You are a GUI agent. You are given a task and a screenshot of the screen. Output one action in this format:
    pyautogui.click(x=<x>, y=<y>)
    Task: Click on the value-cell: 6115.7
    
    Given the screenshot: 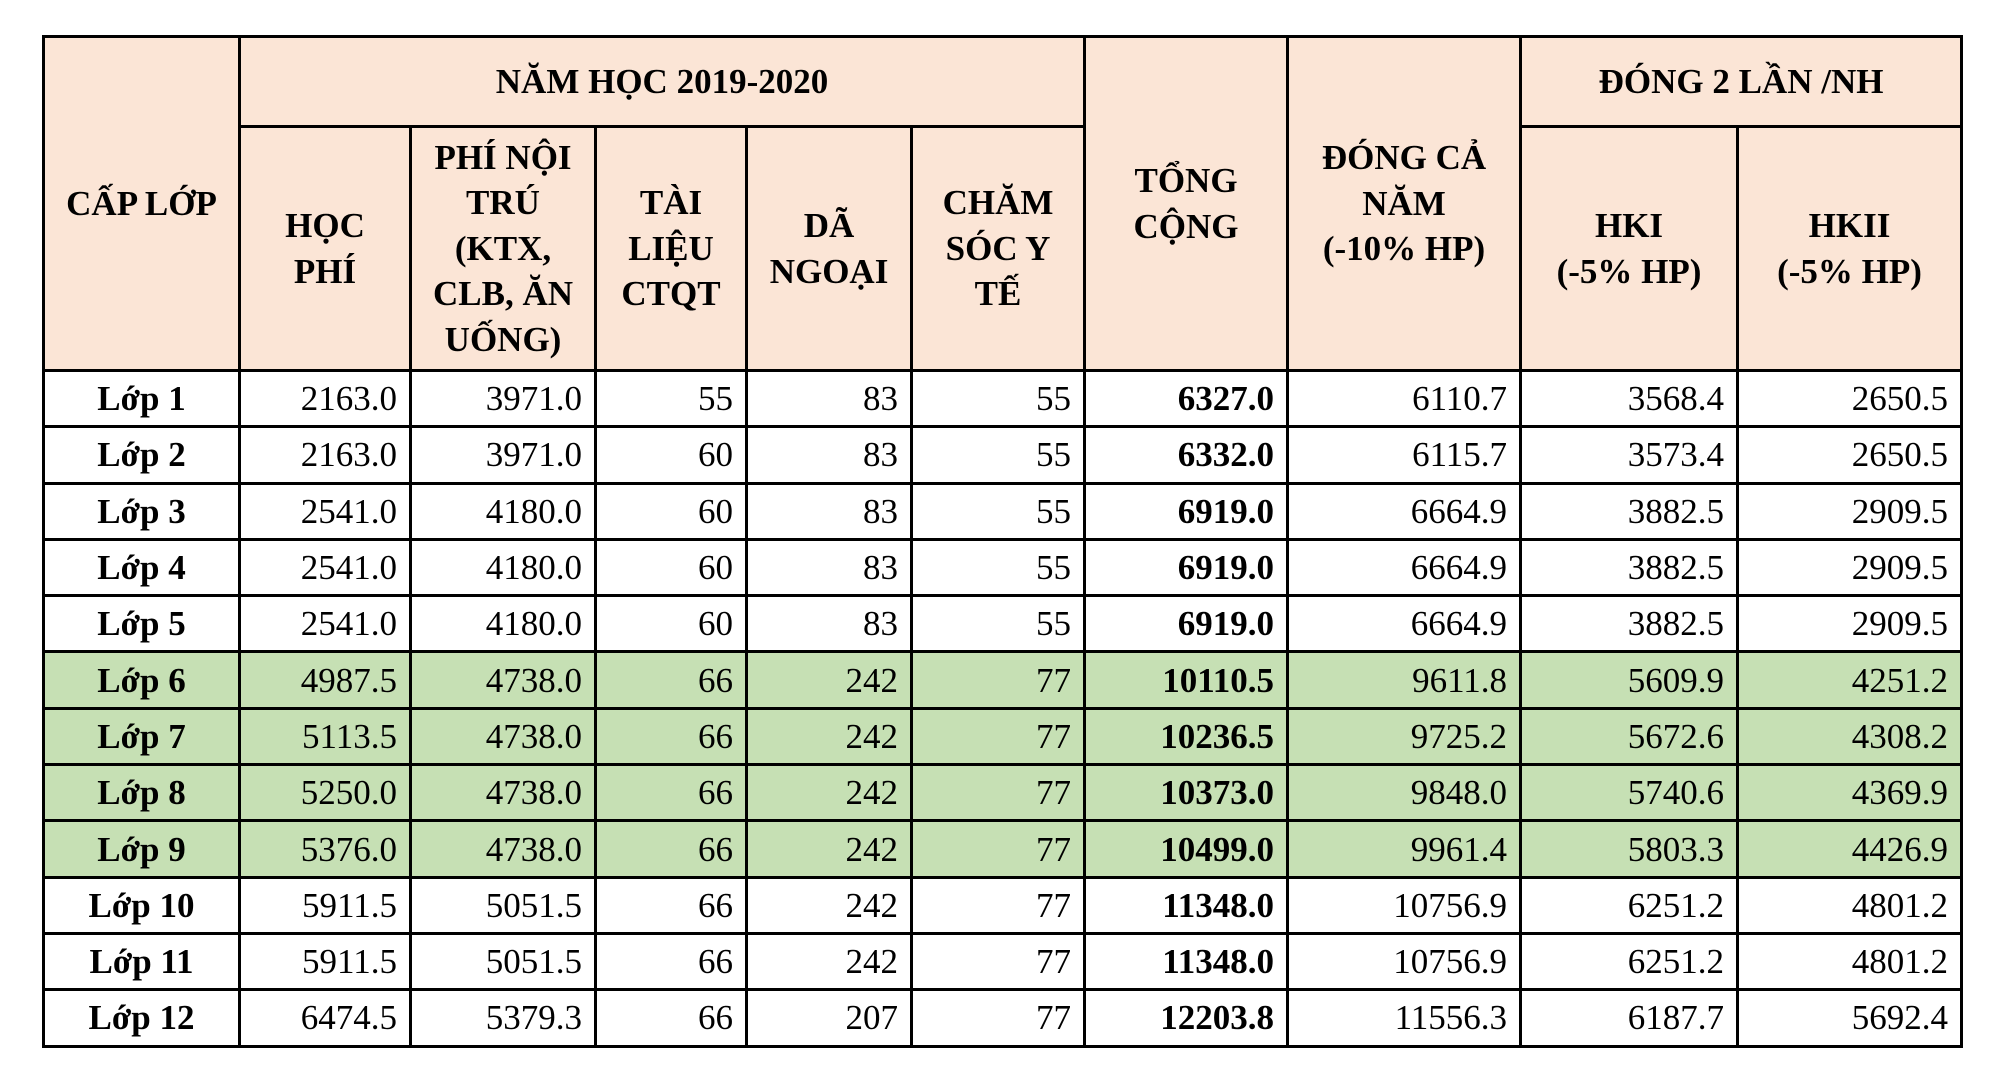 What is the action you would take?
    pyautogui.click(x=1404, y=455)
    